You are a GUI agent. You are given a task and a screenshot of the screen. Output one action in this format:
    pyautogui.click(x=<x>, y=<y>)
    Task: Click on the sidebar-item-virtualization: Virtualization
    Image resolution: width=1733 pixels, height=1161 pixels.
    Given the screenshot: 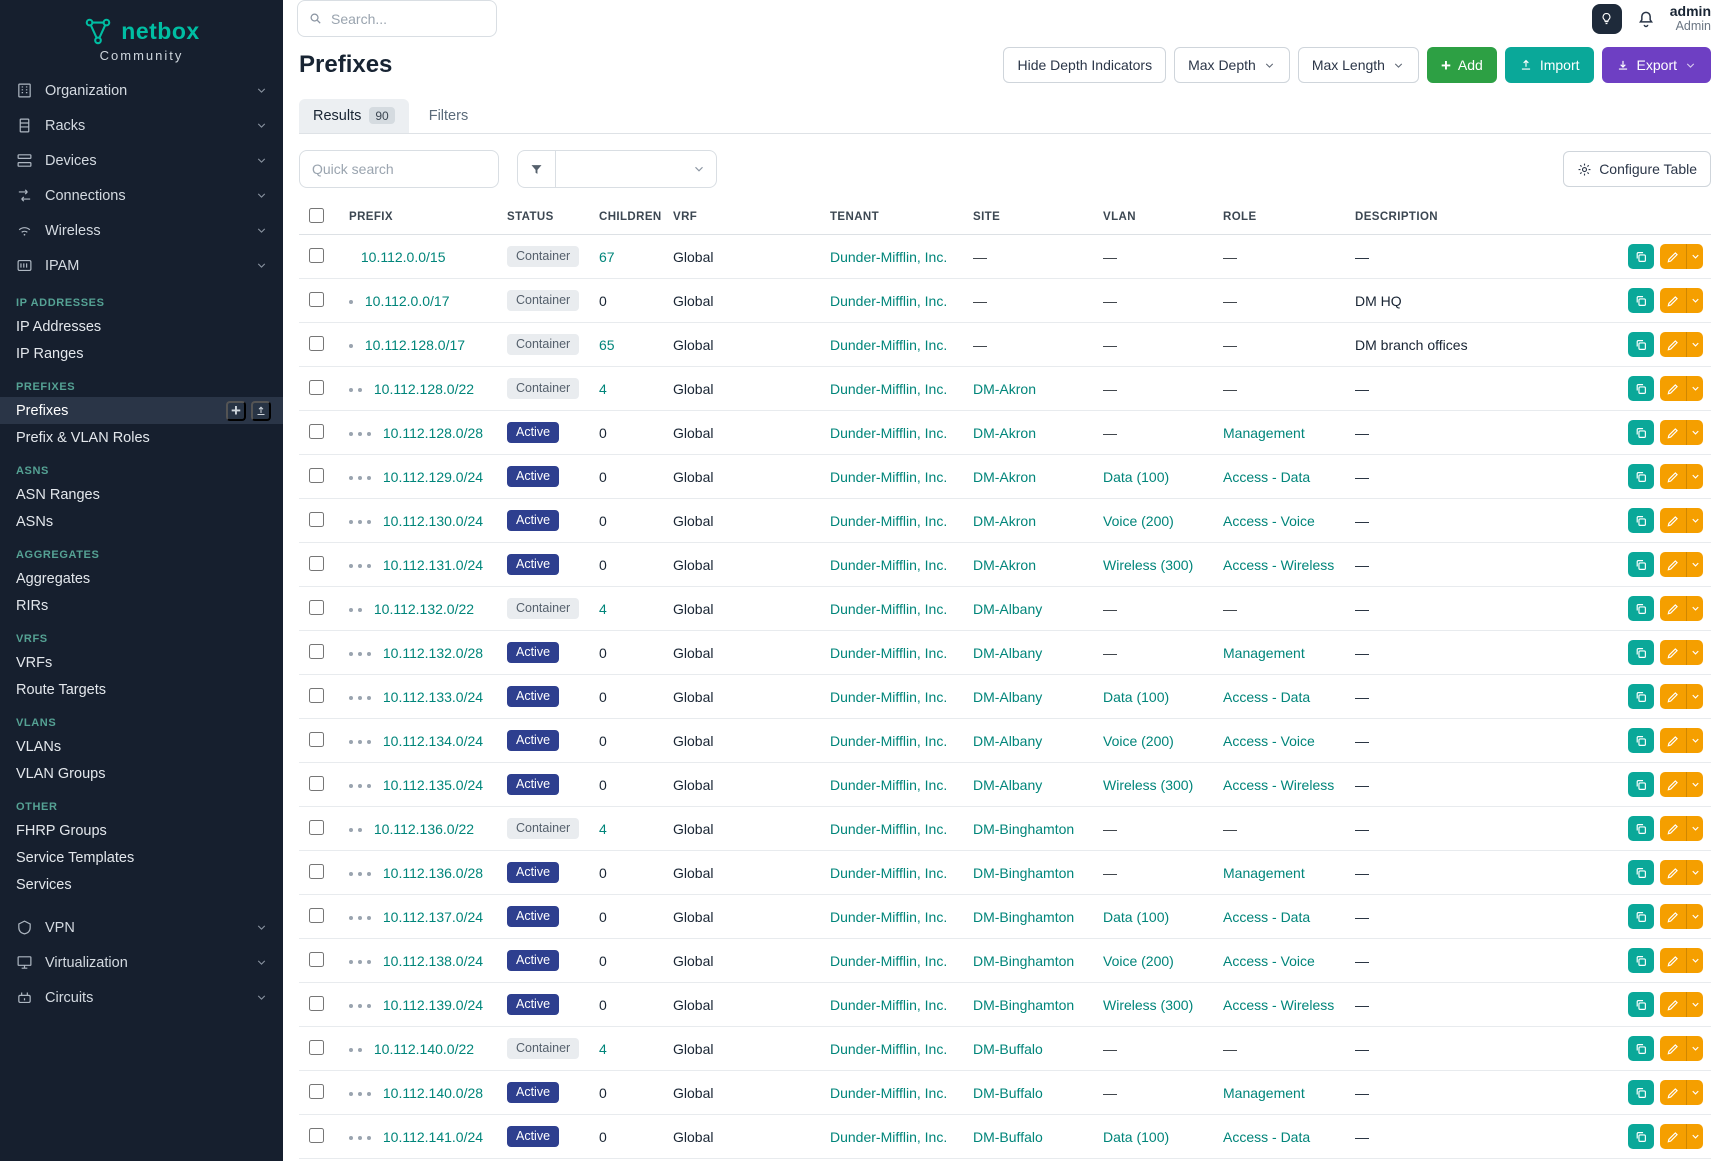 What is the action you would take?
    pyautogui.click(x=141, y=962)
    